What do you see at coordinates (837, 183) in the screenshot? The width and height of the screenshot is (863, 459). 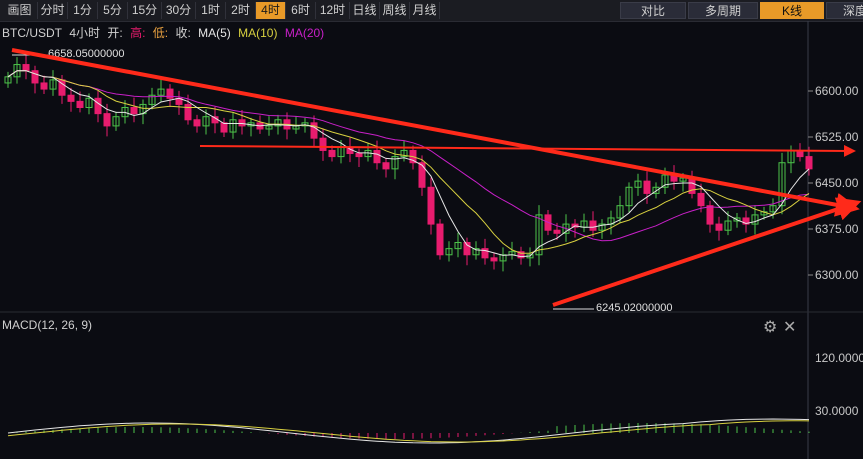 I see `price-tick-6450: 6450.00` at bounding box center [837, 183].